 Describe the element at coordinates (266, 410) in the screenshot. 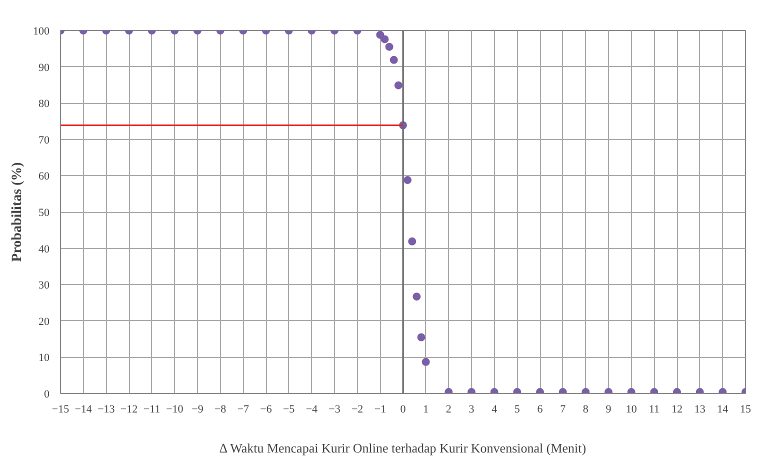

I see `x-tick-label: −6` at that location.